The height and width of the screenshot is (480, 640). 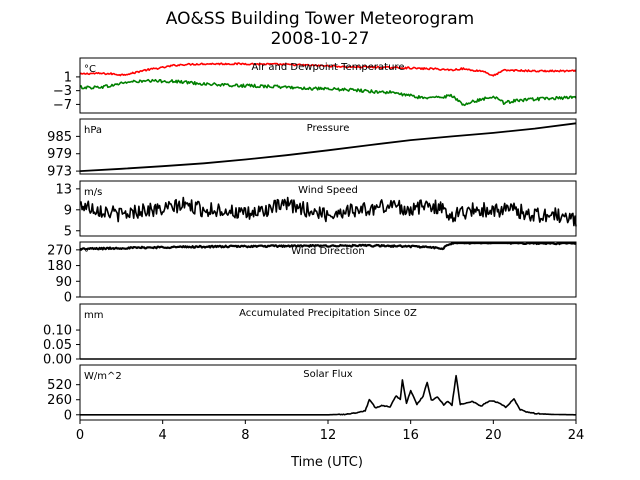 What do you see at coordinates (326, 462) in the screenshot?
I see `x-axis-label: Time (UTC)` at bounding box center [326, 462].